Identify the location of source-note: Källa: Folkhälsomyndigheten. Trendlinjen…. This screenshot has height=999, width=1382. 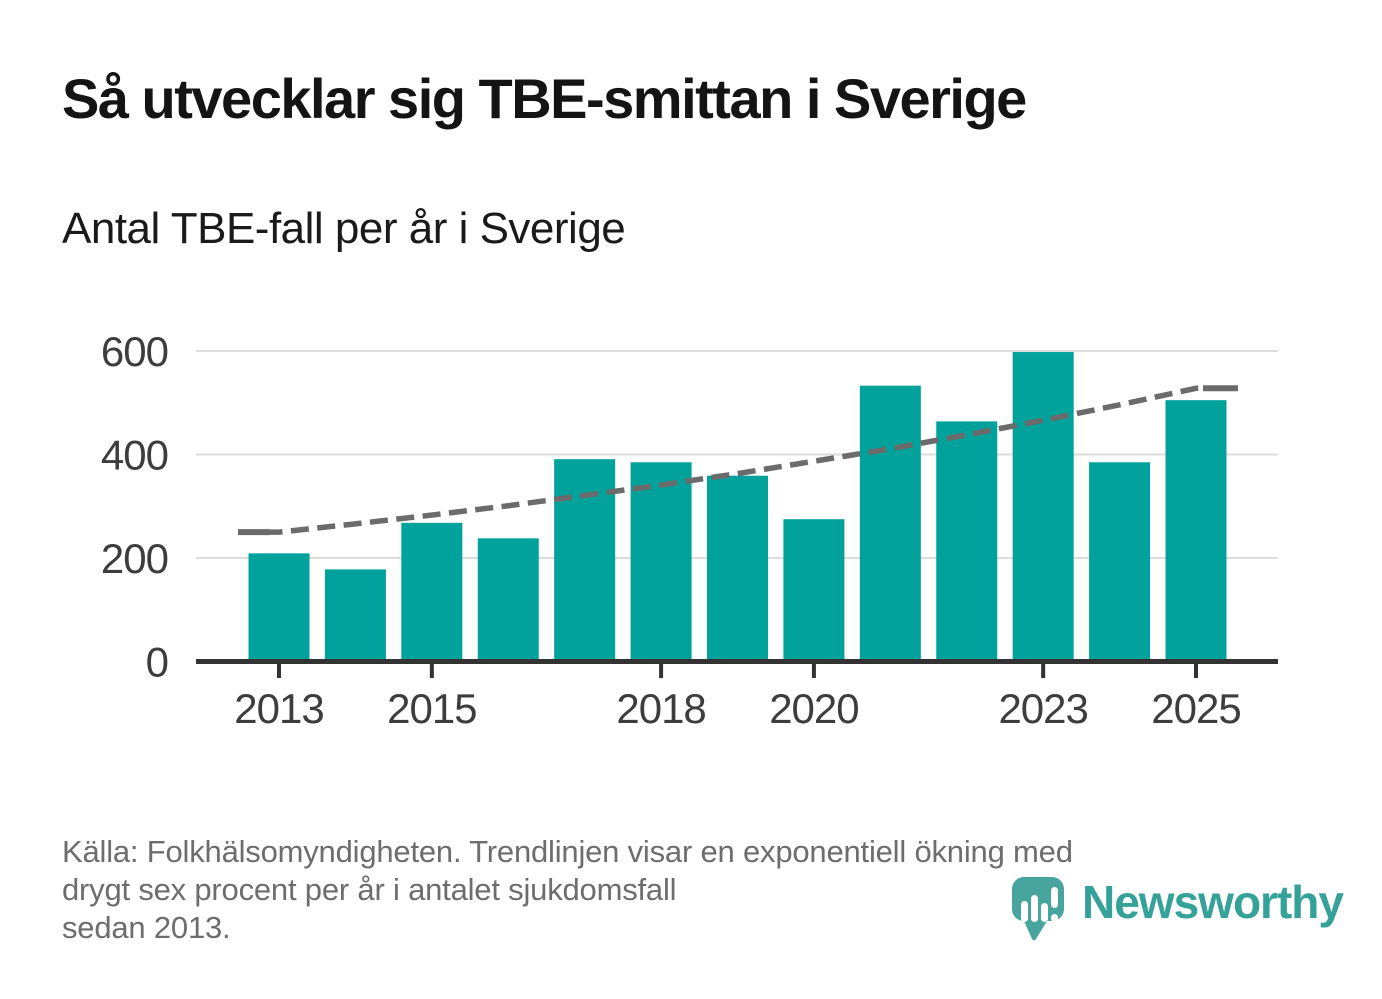
(567, 890).